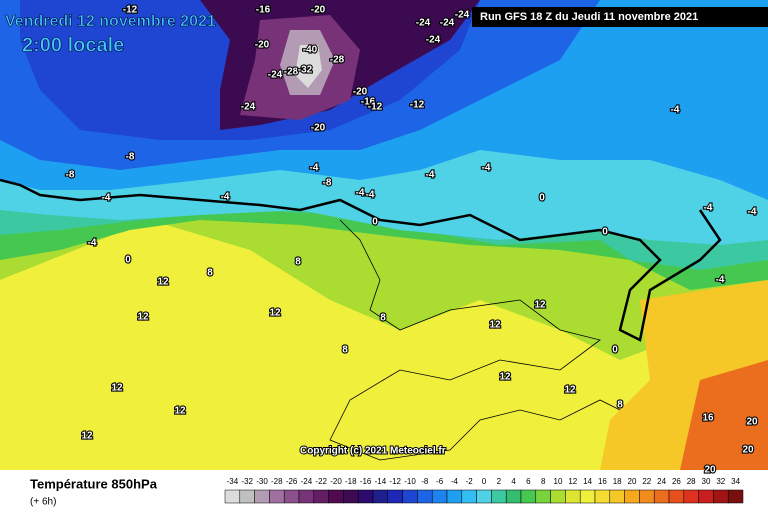  What do you see at coordinates (558, 481) in the screenshot?
I see `scale-label: 10` at bounding box center [558, 481].